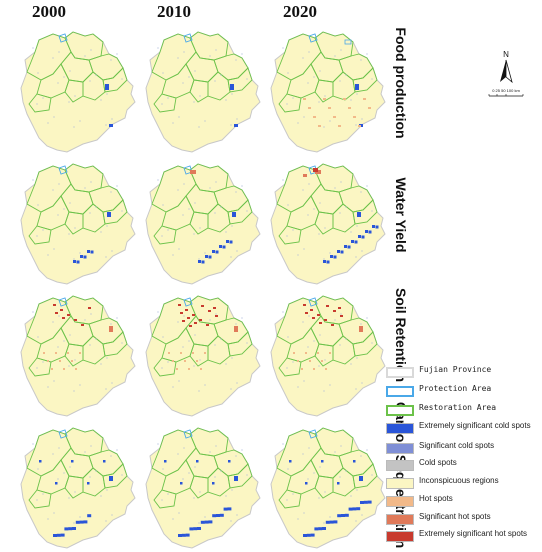 This screenshot has width=542, height=552. What do you see at coordinates (348, 42) in the screenshot?
I see `protection-patch` at bounding box center [348, 42].